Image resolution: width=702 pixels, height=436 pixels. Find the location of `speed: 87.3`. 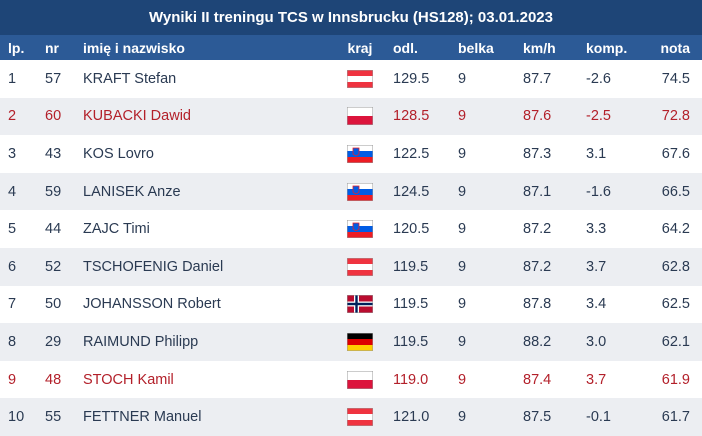

speed: 87.3 is located at coordinates (537, 153).